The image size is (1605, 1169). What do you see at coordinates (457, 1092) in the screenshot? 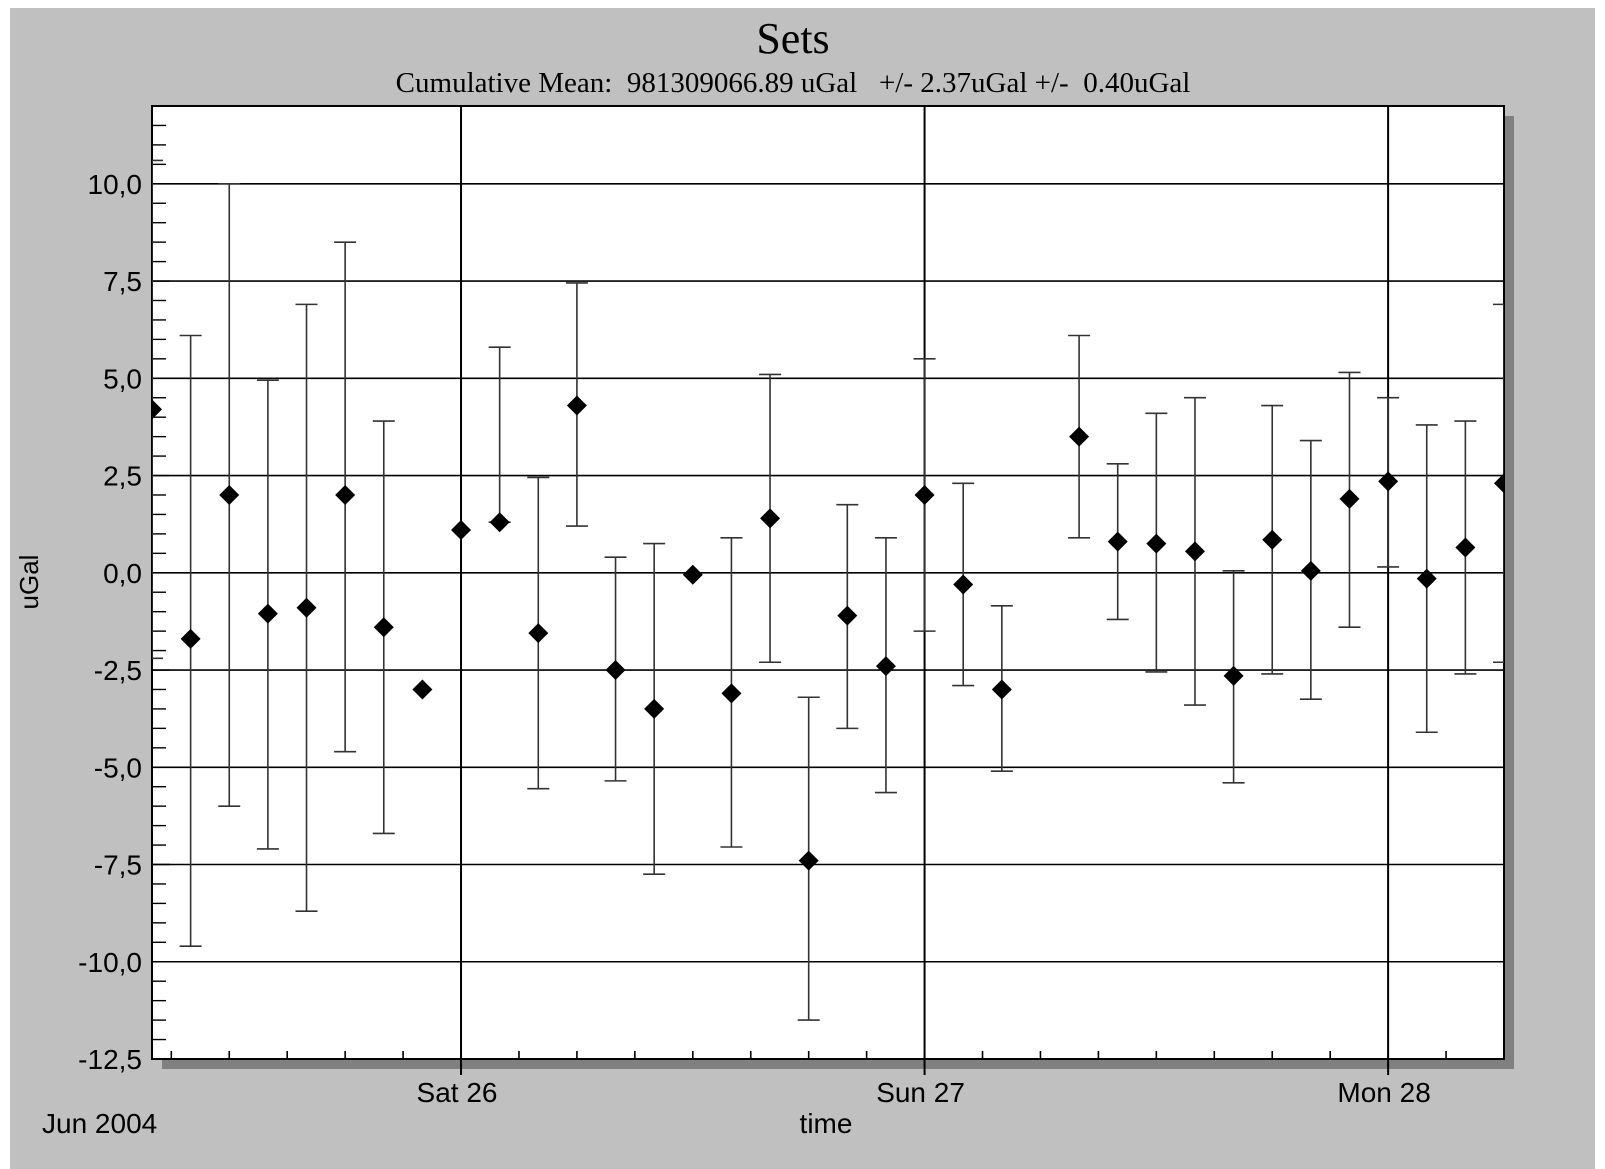
I see `x-tick-label: Sat 26` at bounding box center [457, 1092].